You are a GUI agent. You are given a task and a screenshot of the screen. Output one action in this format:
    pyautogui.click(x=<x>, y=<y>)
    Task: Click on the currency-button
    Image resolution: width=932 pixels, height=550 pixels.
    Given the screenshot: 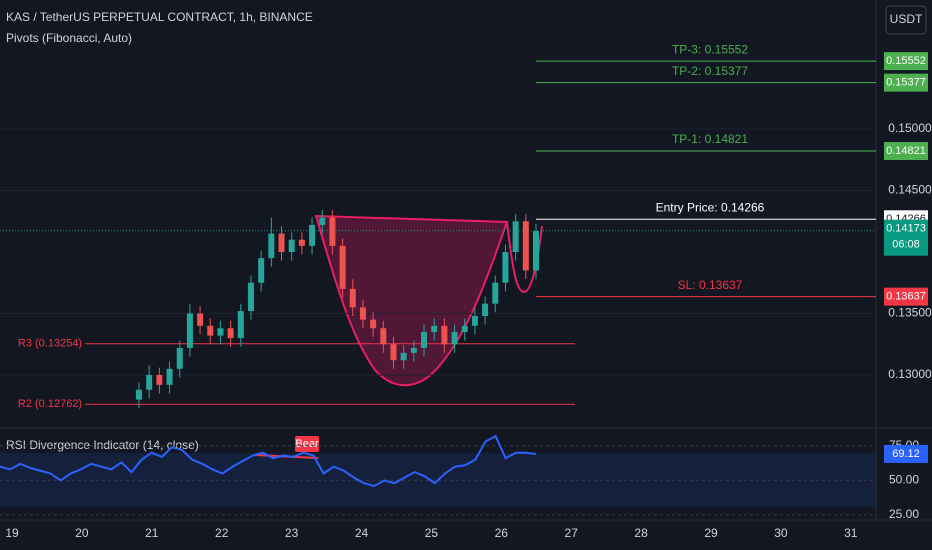 What is the action you would take?
    pyautogui.click(x=906, y=20)
    